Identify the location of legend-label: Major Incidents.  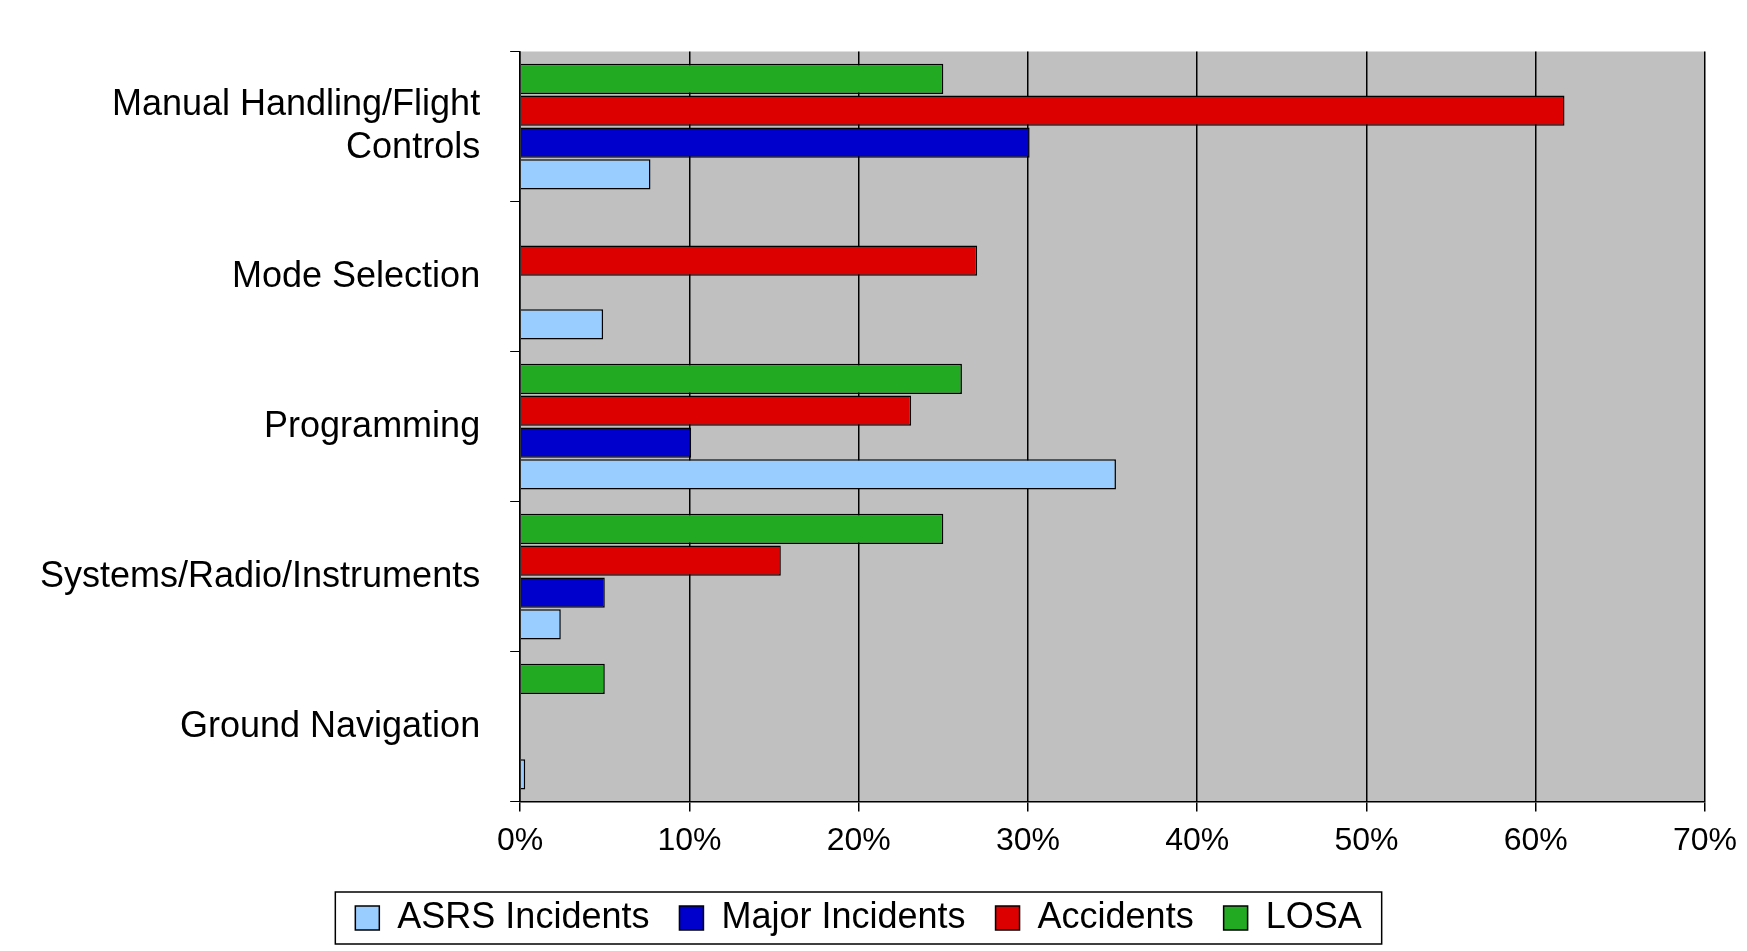
(843, 915).